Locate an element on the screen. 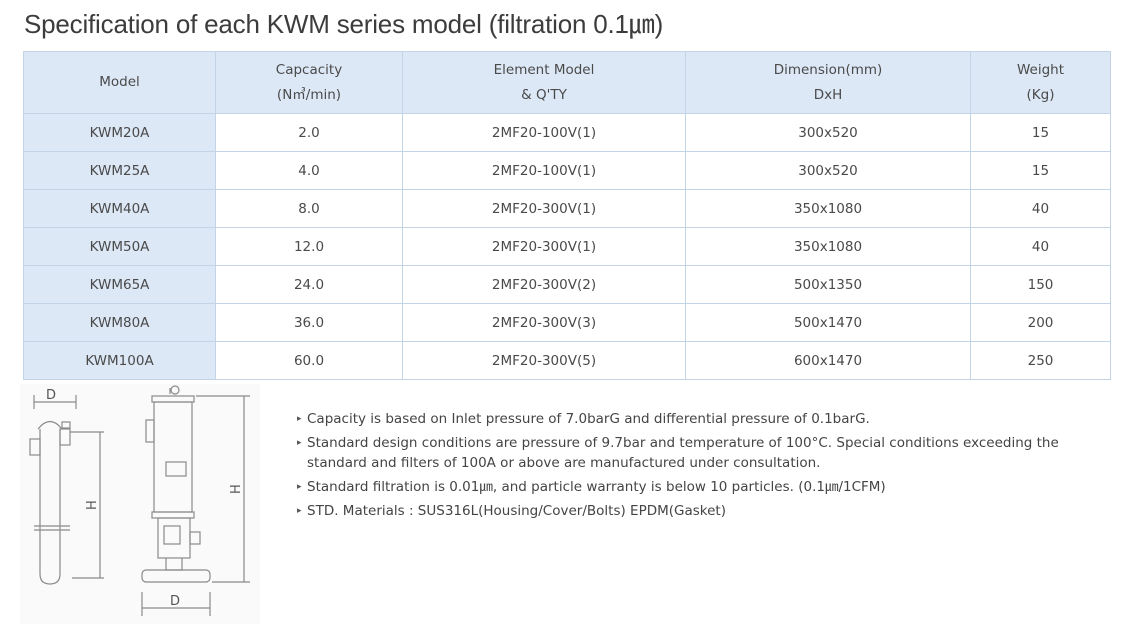 The height and width of the screenshot is (632, 1135). cell-weight: 150 is located at coordinates (1040, 284).